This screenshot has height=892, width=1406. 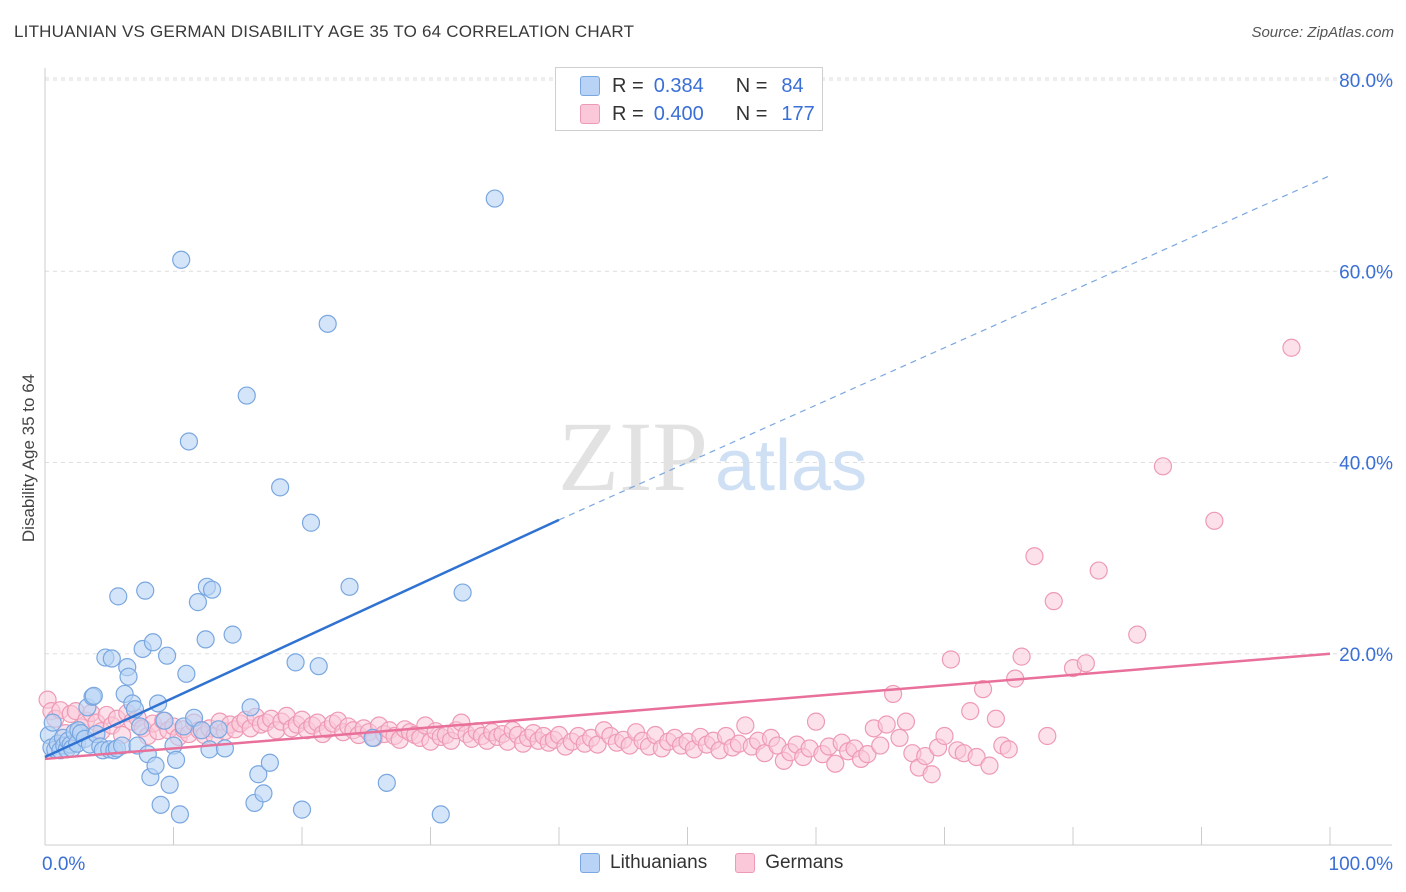 I want to click on y-tick-label: 20.0%, so click(x=1366, y=655).